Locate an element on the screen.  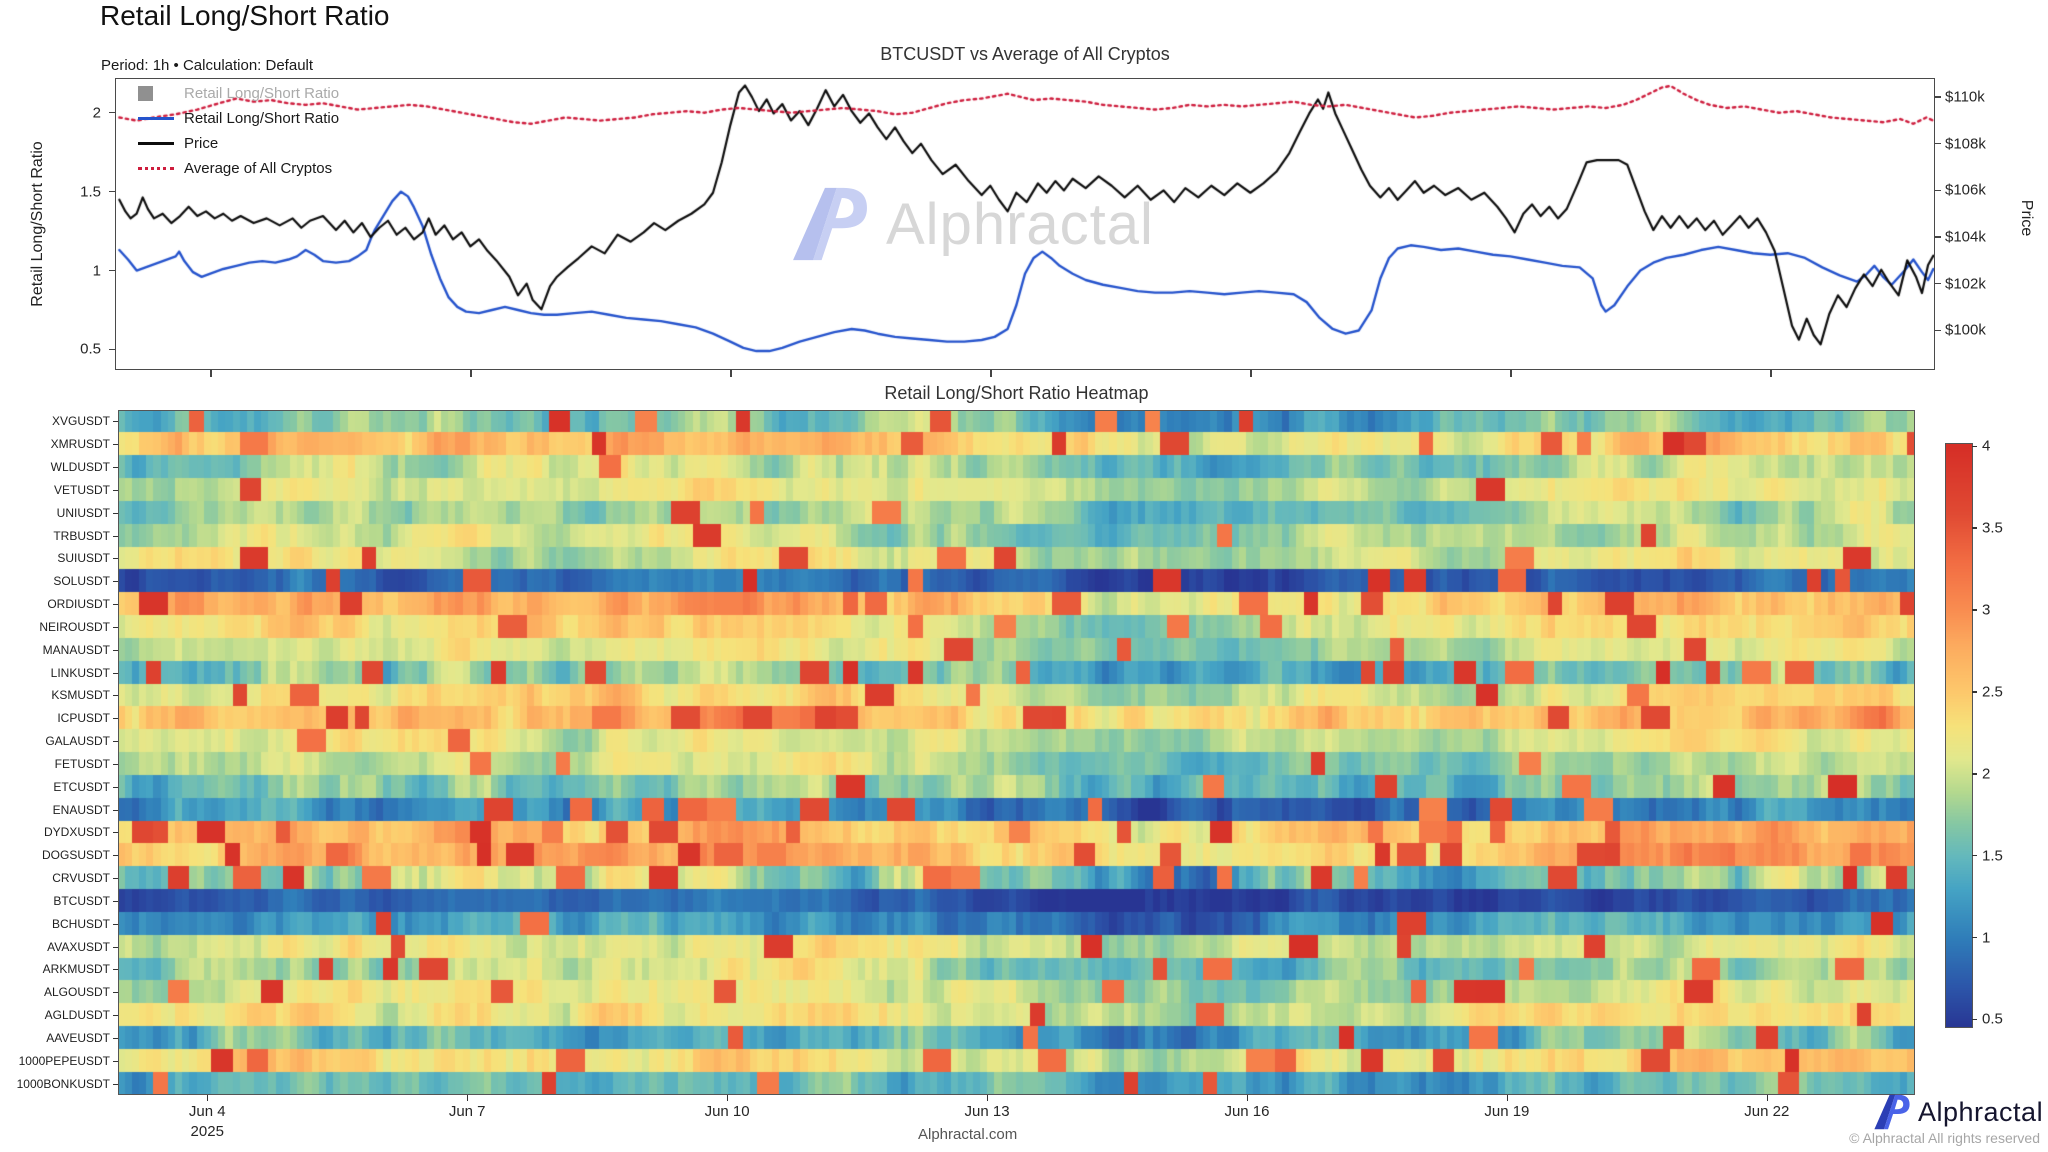
brand-lockup: Alphractal is located at coordinates (1957, 1112).